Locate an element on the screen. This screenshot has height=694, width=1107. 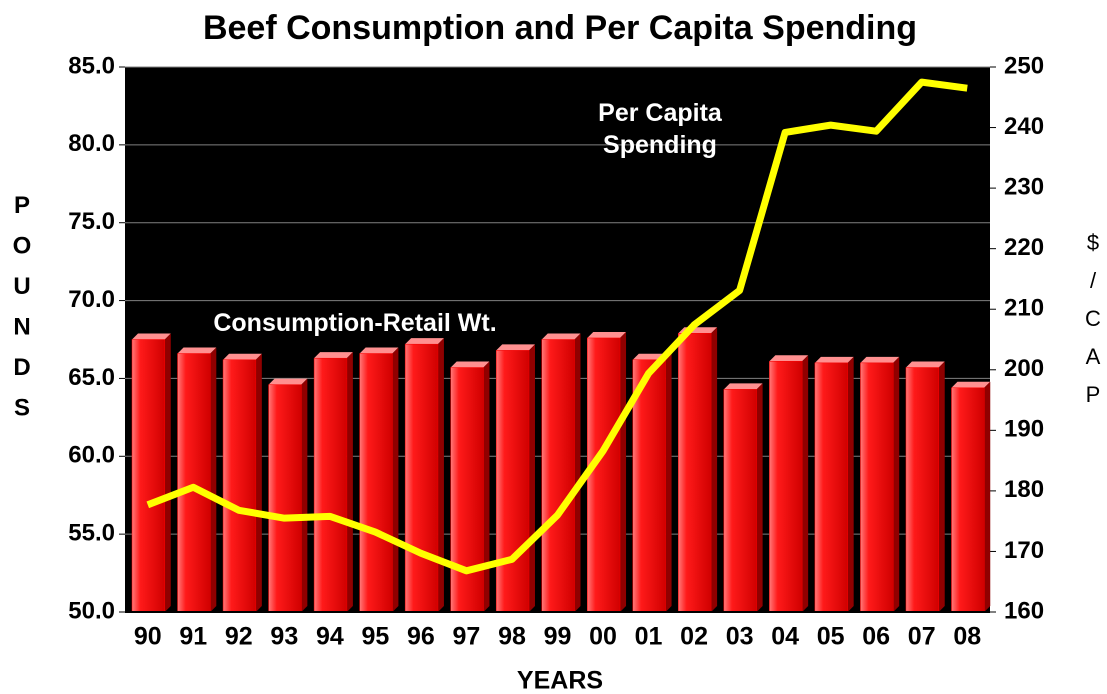
x-tick-label: 01 is located at coordinates (649, 637).